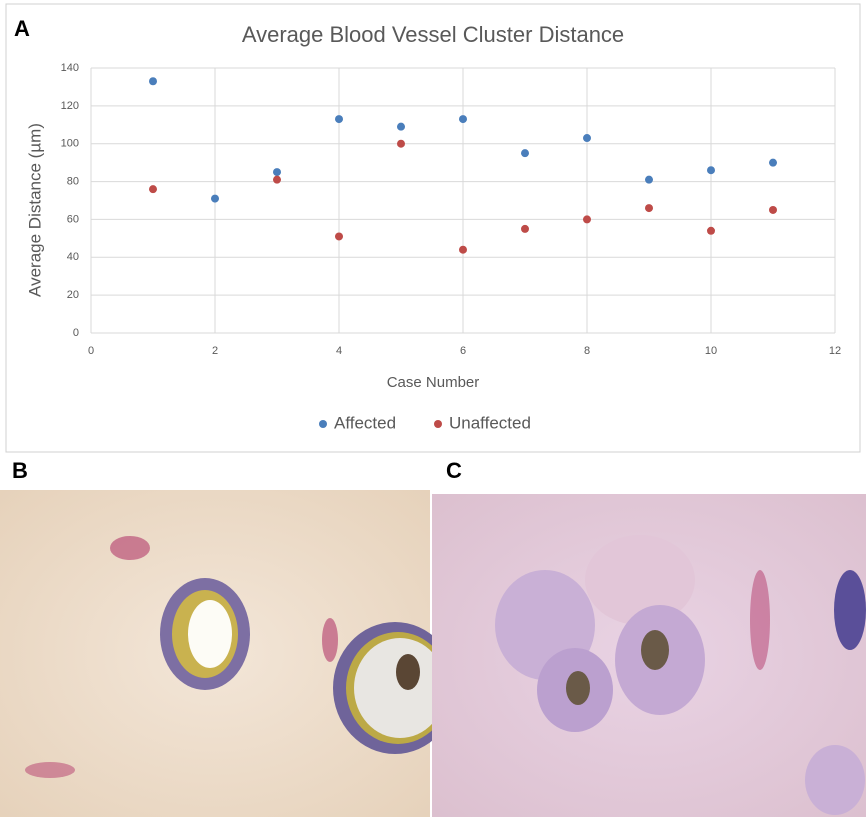 The height and width of the screenshot is (817, 866). Describe the element at coordinates (490, 422) in the screenshot. I see `legend-label: Unaffected` at that location.